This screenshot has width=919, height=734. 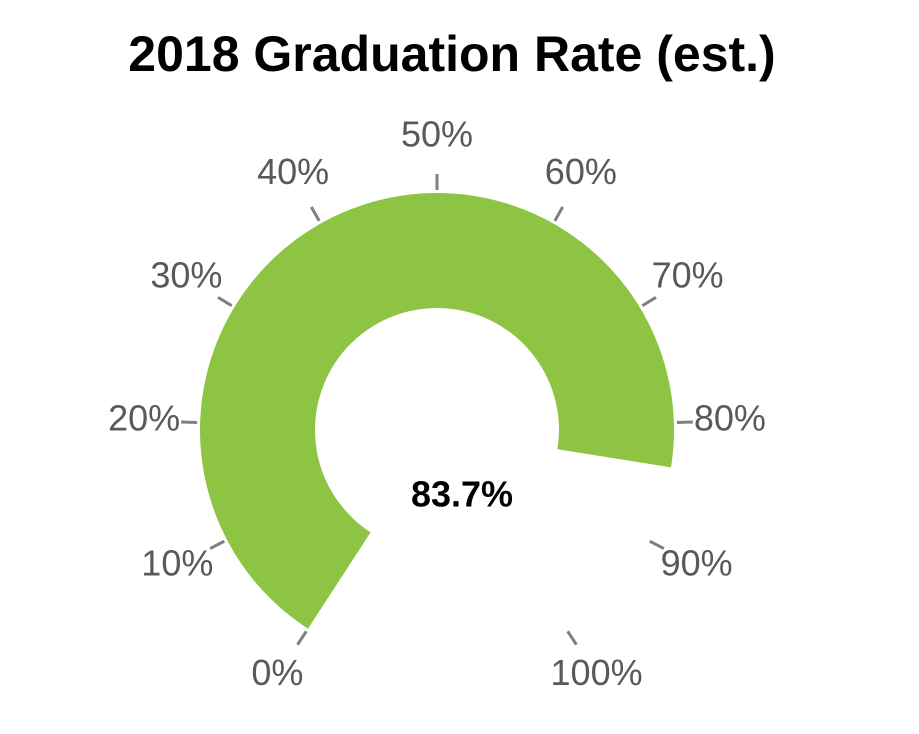 I want to click on tick-label: 100%, so click(x=597, y=672).